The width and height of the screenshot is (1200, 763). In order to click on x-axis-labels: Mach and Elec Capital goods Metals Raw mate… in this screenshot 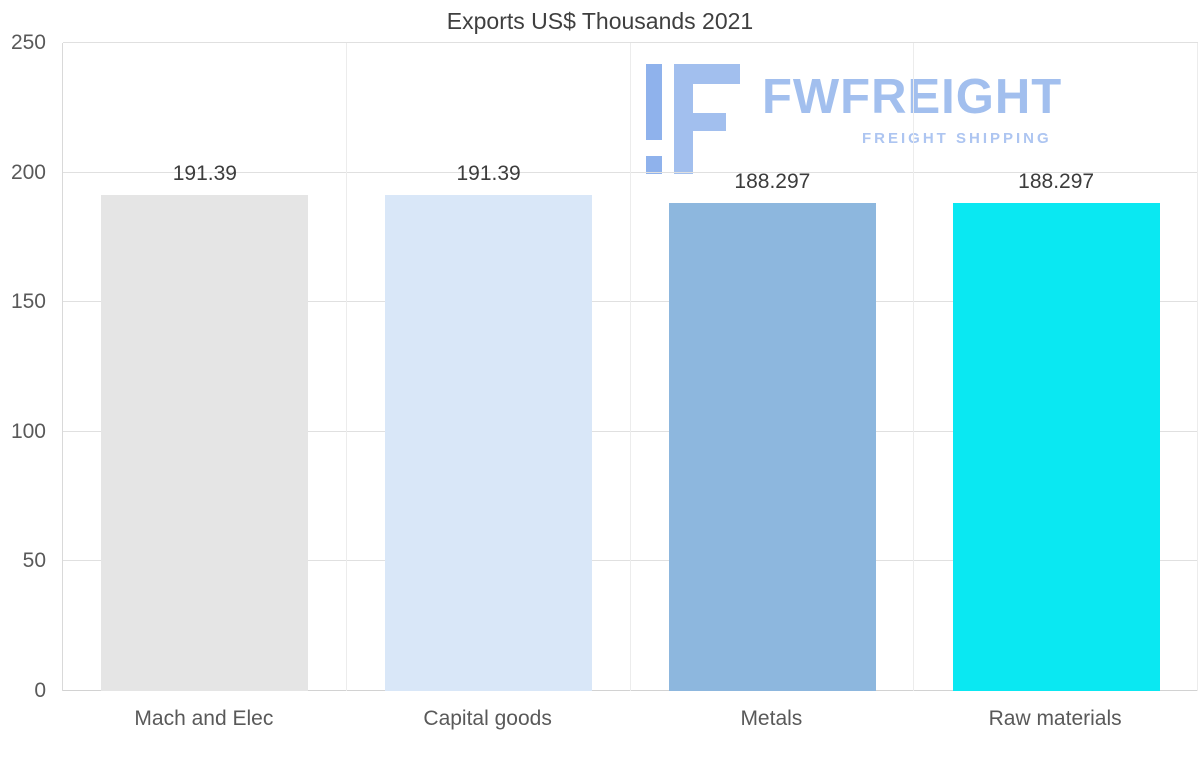, I will do `click(629, 713)`.